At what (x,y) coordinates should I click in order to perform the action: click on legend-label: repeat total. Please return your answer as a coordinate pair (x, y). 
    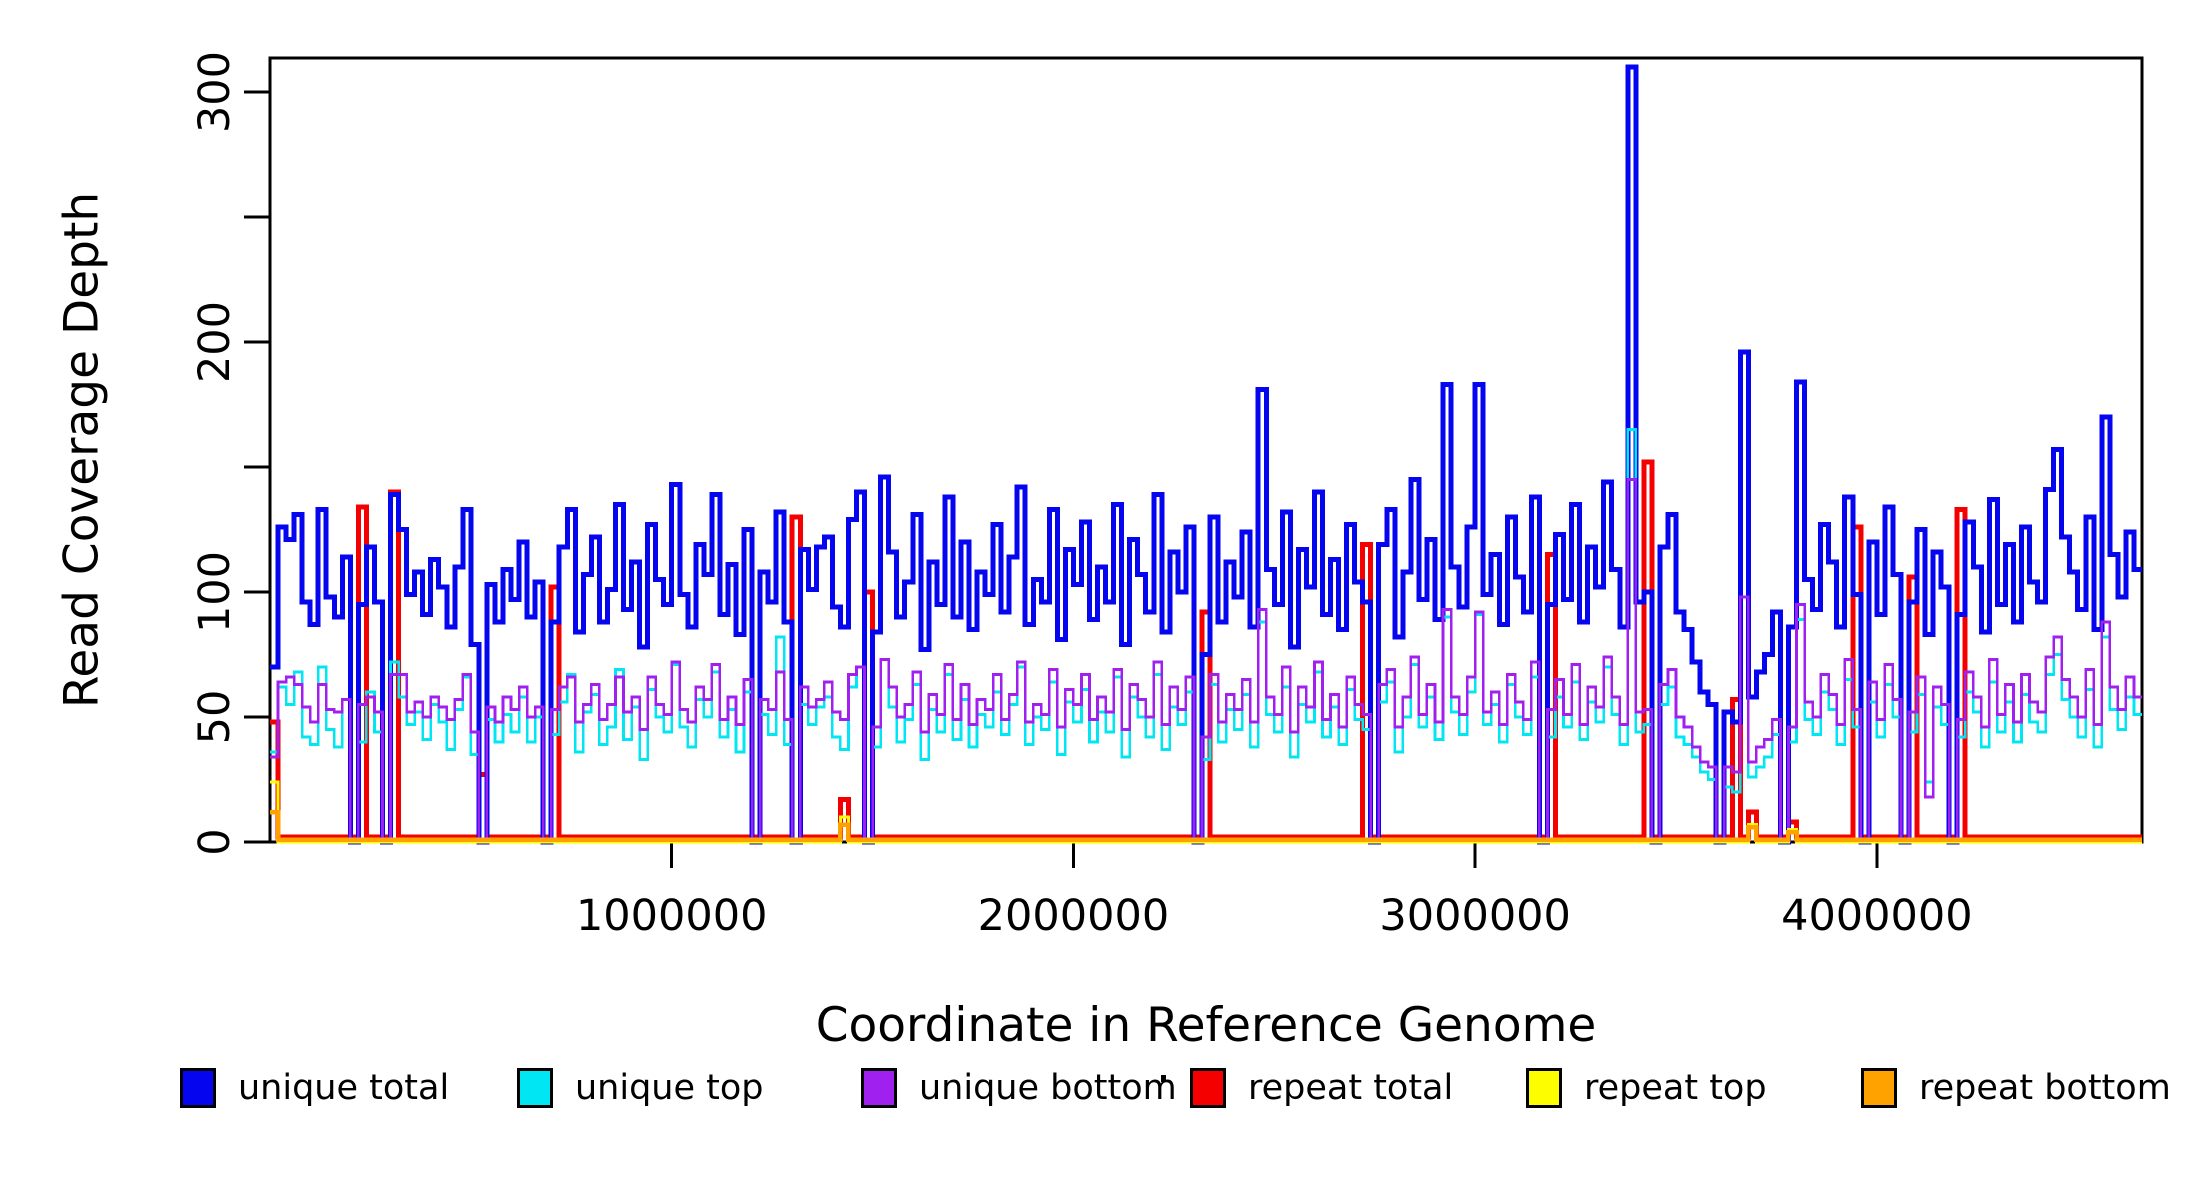
    Looking at the image, I should click on (1351, 1088).